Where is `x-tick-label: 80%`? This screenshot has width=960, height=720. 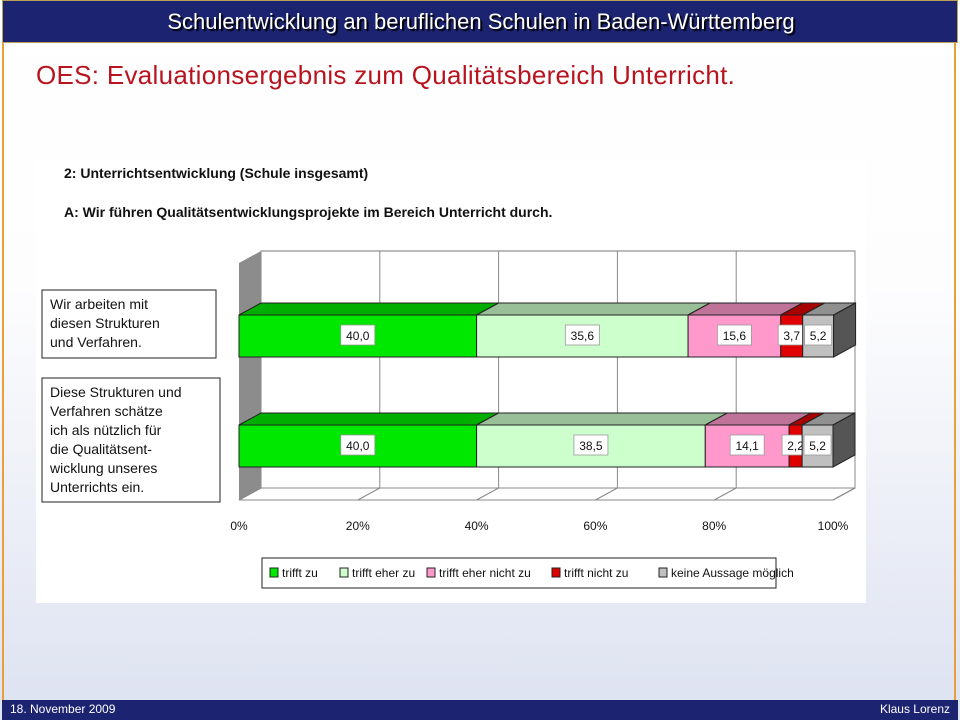
x-tick-label: 80% is located at coordinates (714, 526).